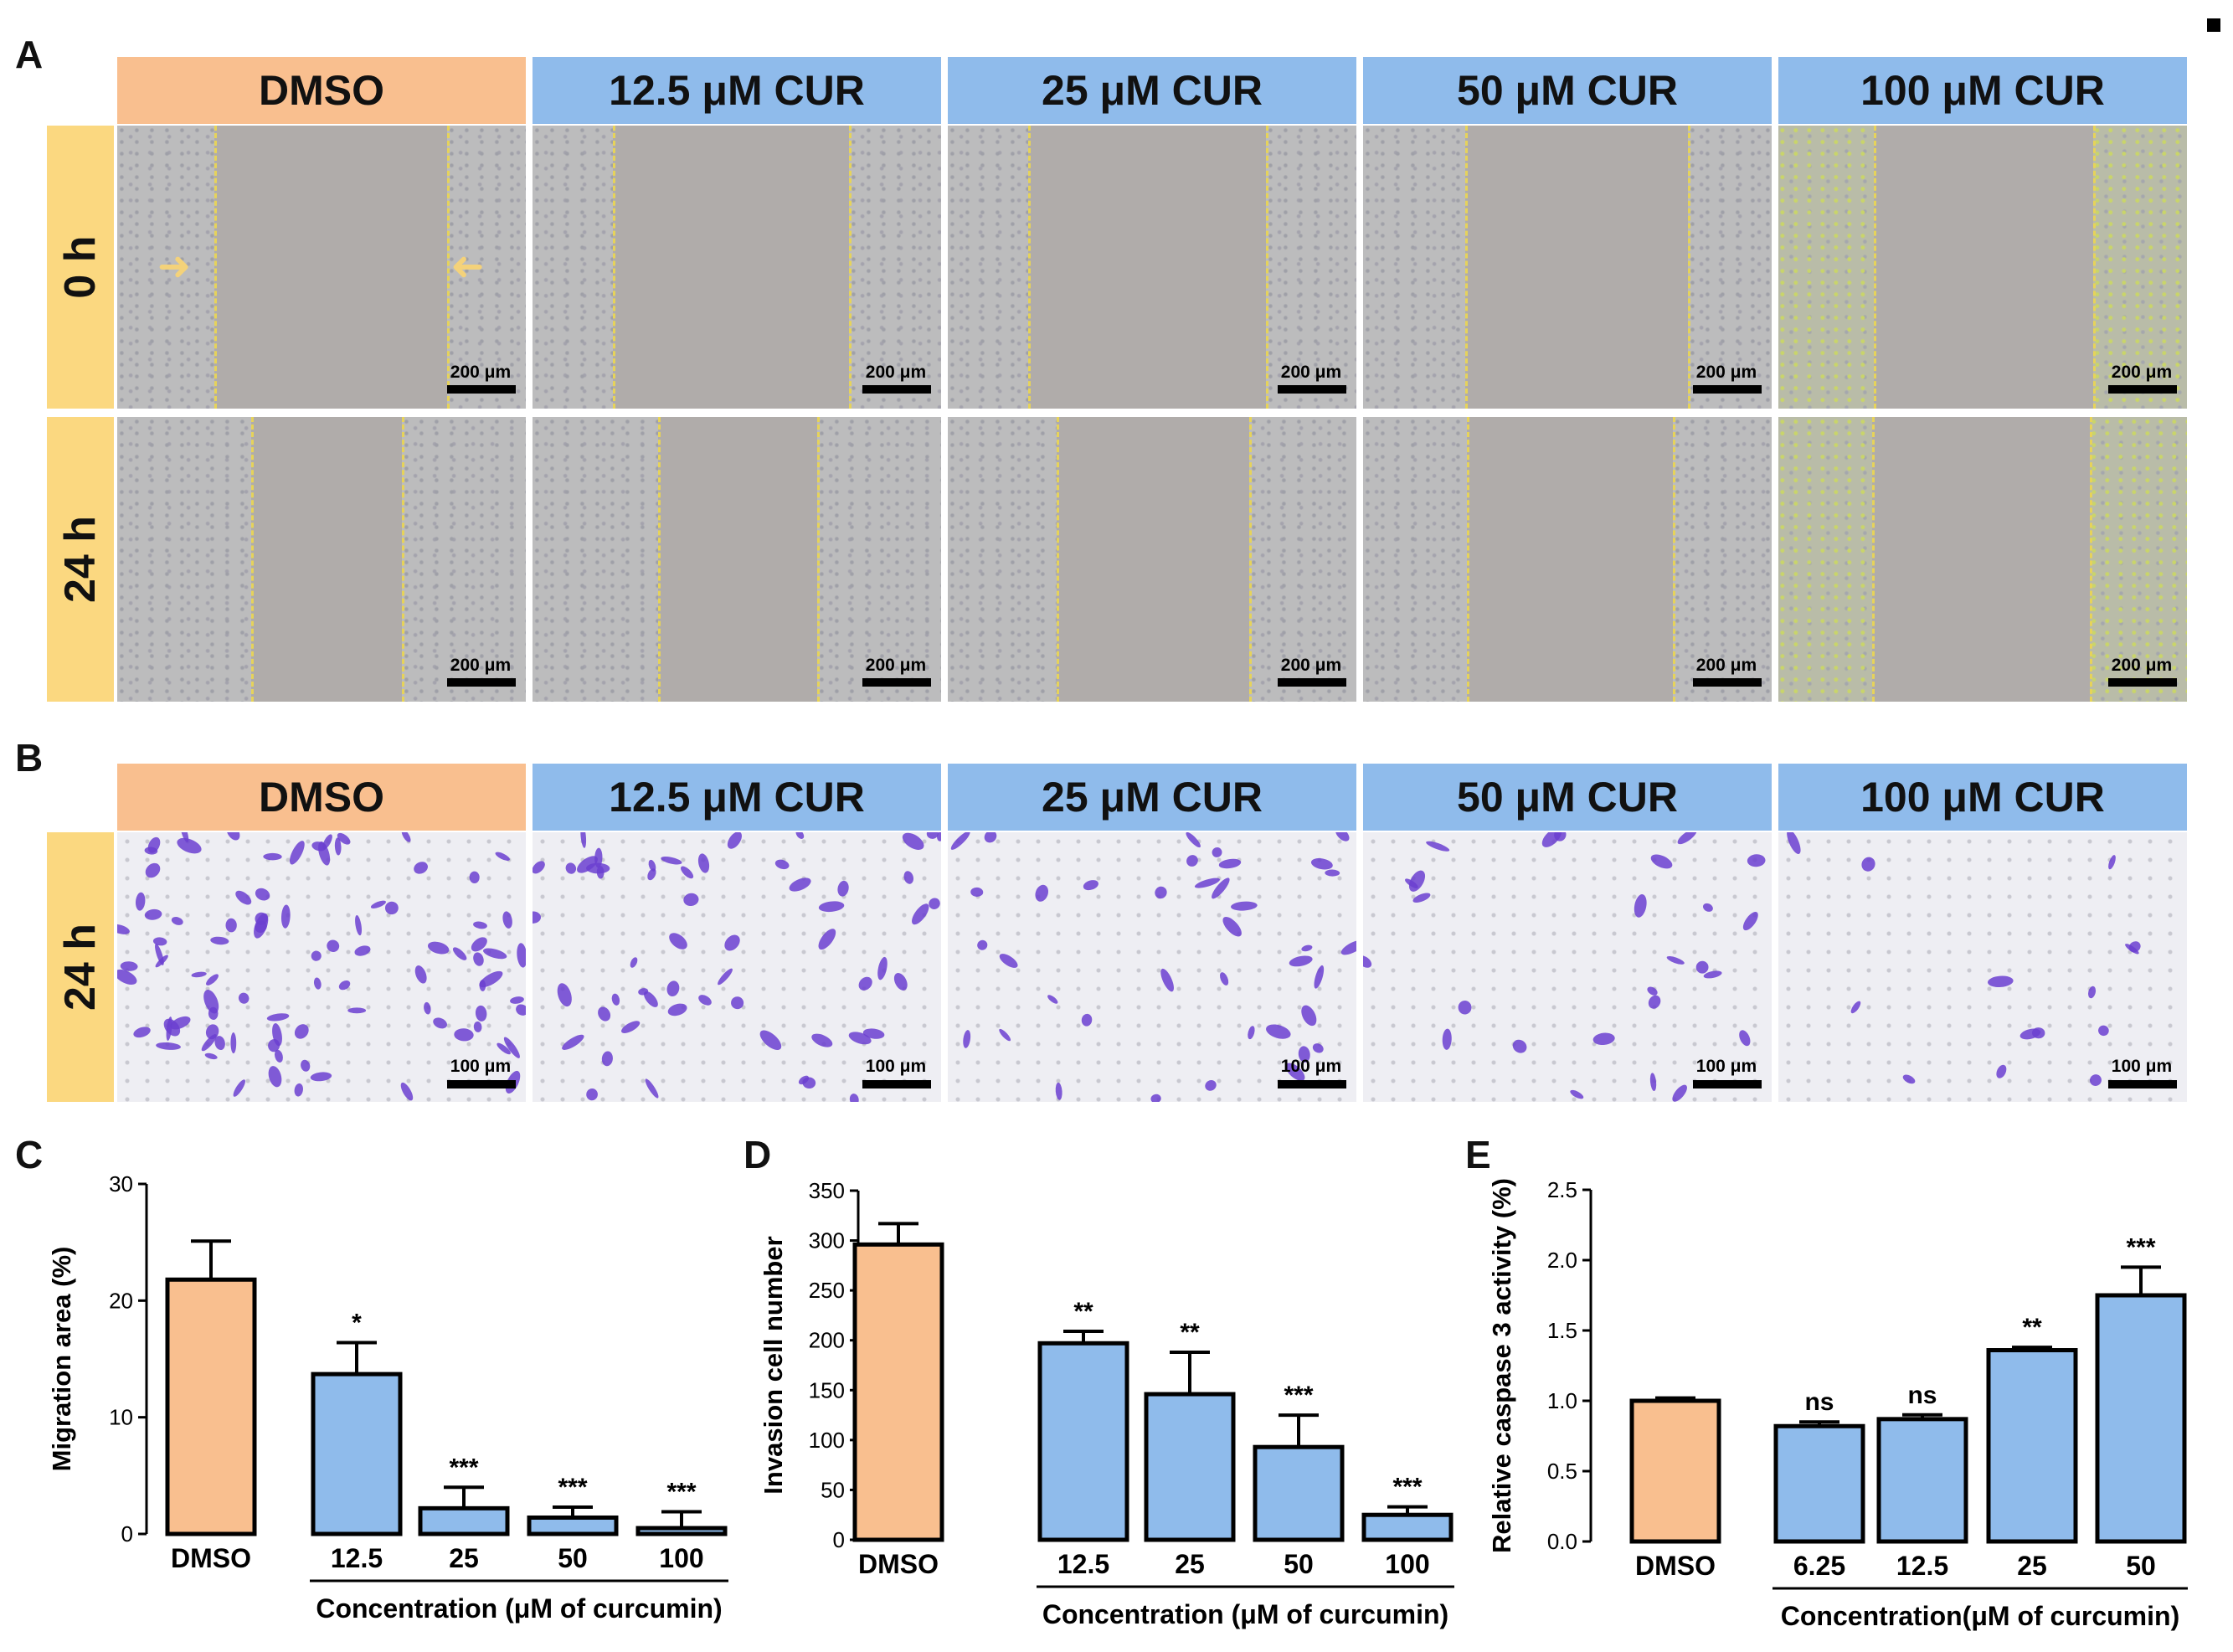 This screenshot has width=2233, height=1652. Describe the element at coordinates (1152, 90) in the screenshot. I see `header-25: 25 μM CUR` at that location.